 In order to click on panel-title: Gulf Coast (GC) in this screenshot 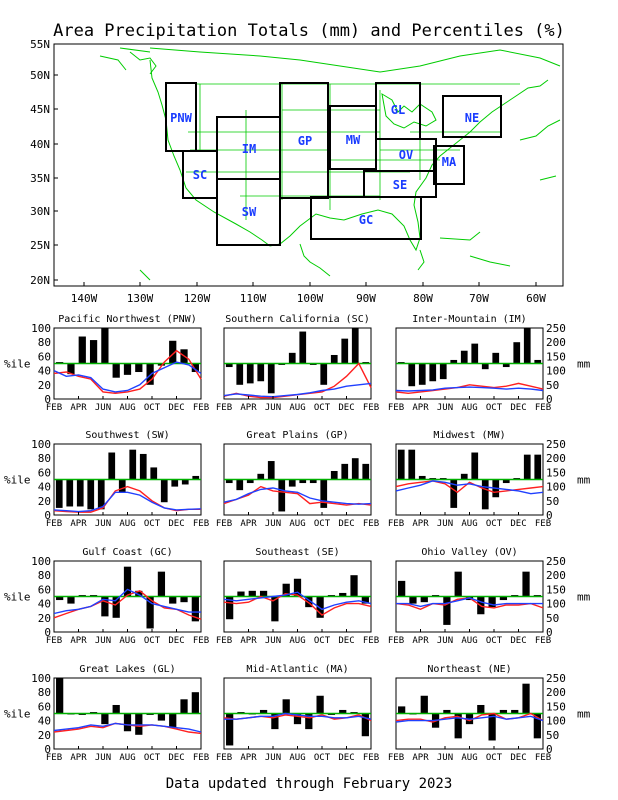, I will do `click(127, 552)`.